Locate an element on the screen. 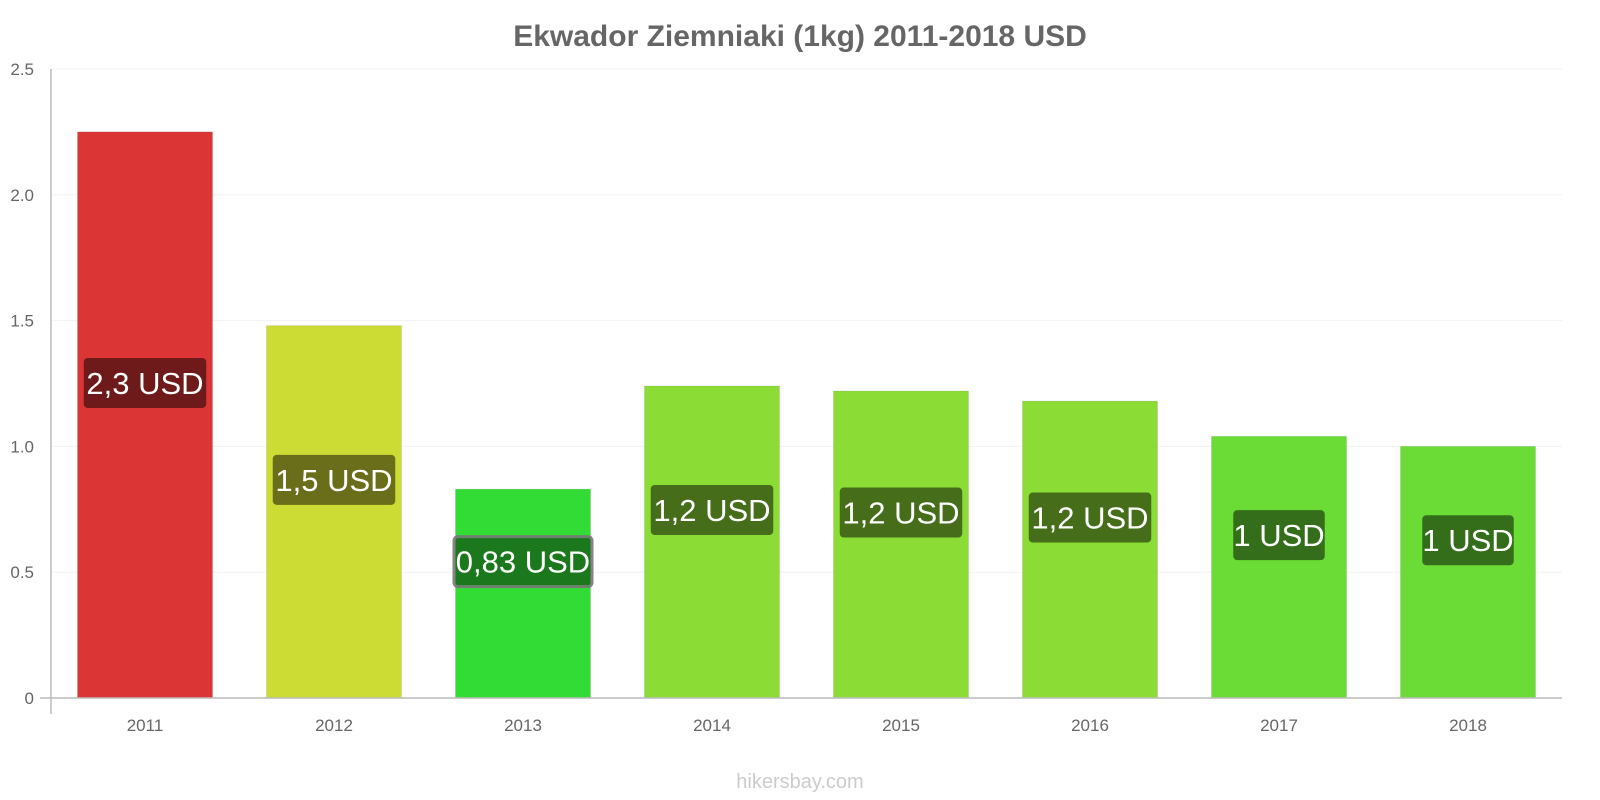  x-tick-label: 2017 is located at coordinates (1279, 725).